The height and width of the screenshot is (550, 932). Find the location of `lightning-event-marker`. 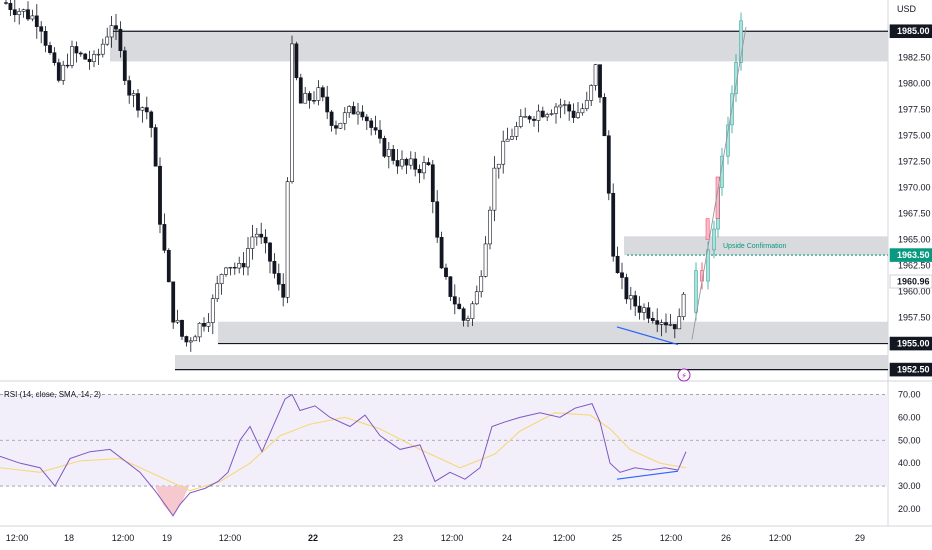

lightning-event-marker is located at coordinates (684, 375).